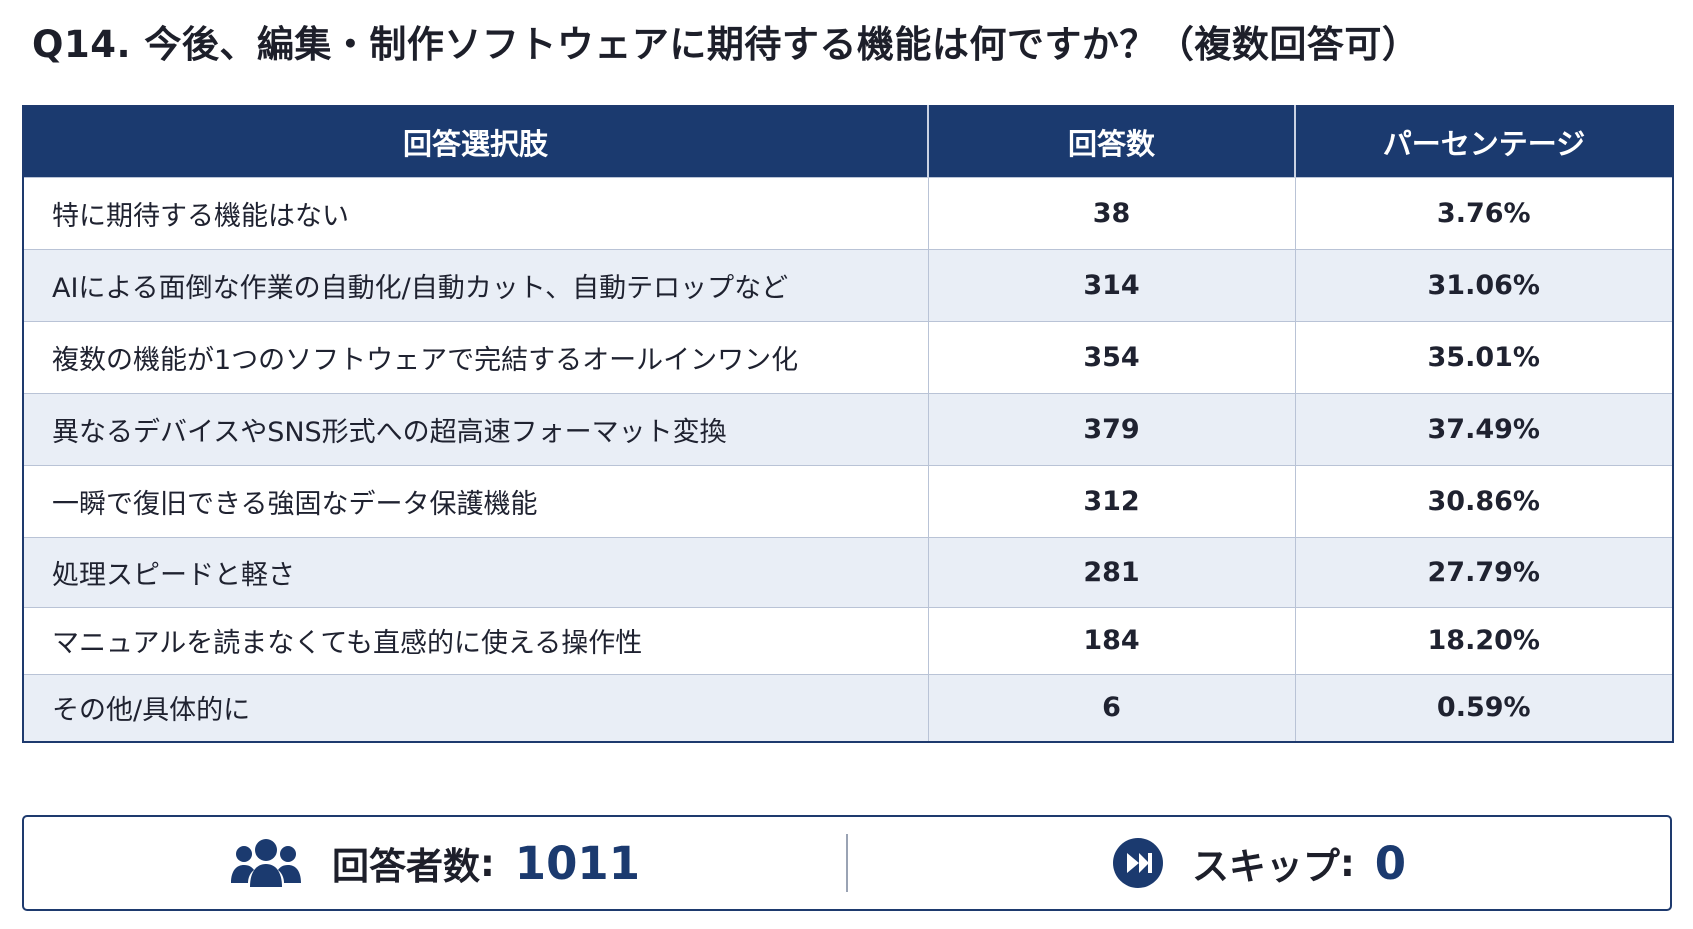 This screenshot has height=929, width=1693. I want to click on table-row: 特に期待する機能はない 38 3.76%, so click(848, 212).